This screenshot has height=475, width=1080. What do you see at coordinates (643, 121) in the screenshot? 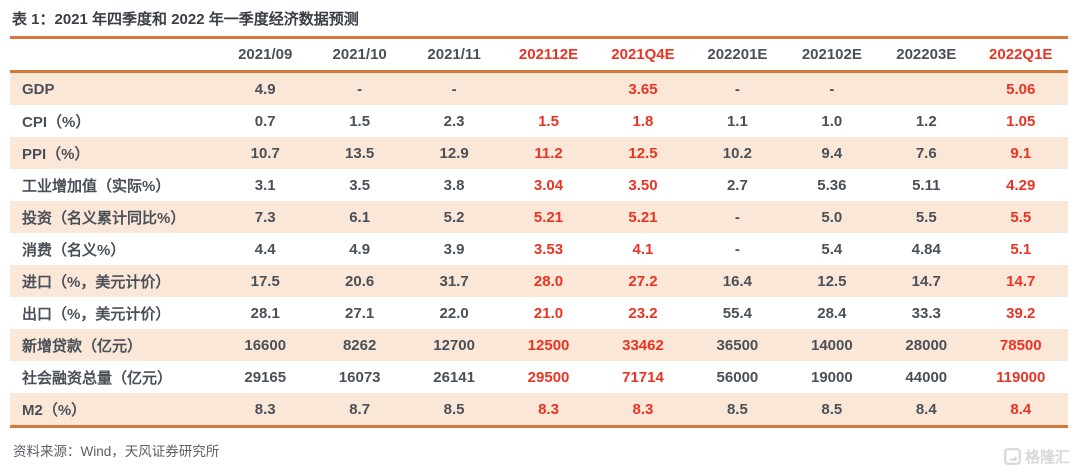
I see `cell-value: 1.8` at bounding box center [643, 121].